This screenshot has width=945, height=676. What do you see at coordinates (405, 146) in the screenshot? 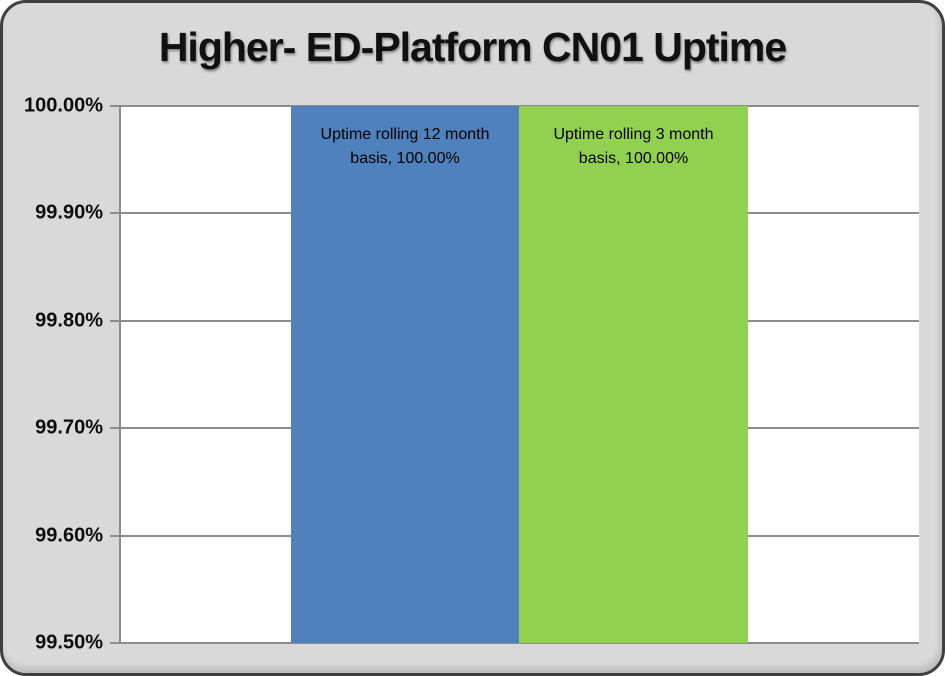
I see `bar-data-label: Uptime rolling 12 month basis, 100.00%` at bounding box center [405, 146].